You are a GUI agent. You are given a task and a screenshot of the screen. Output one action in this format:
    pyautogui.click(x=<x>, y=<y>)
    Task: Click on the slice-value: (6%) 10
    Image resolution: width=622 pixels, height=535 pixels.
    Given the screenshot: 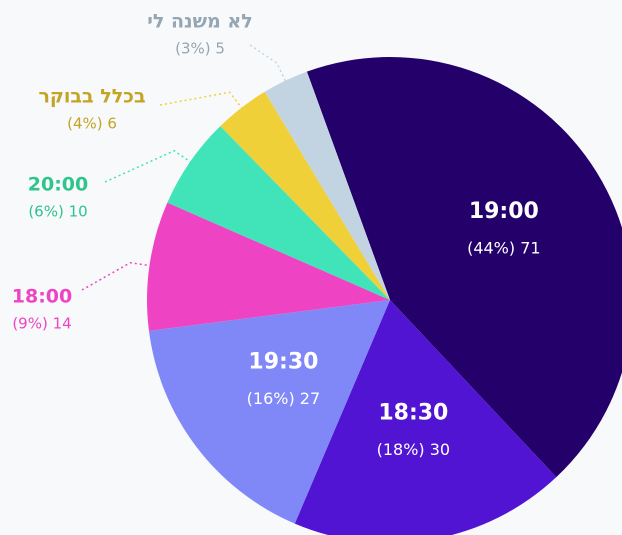 What is the action you would take?
    pyautogui.click(x=57, y=212)
    